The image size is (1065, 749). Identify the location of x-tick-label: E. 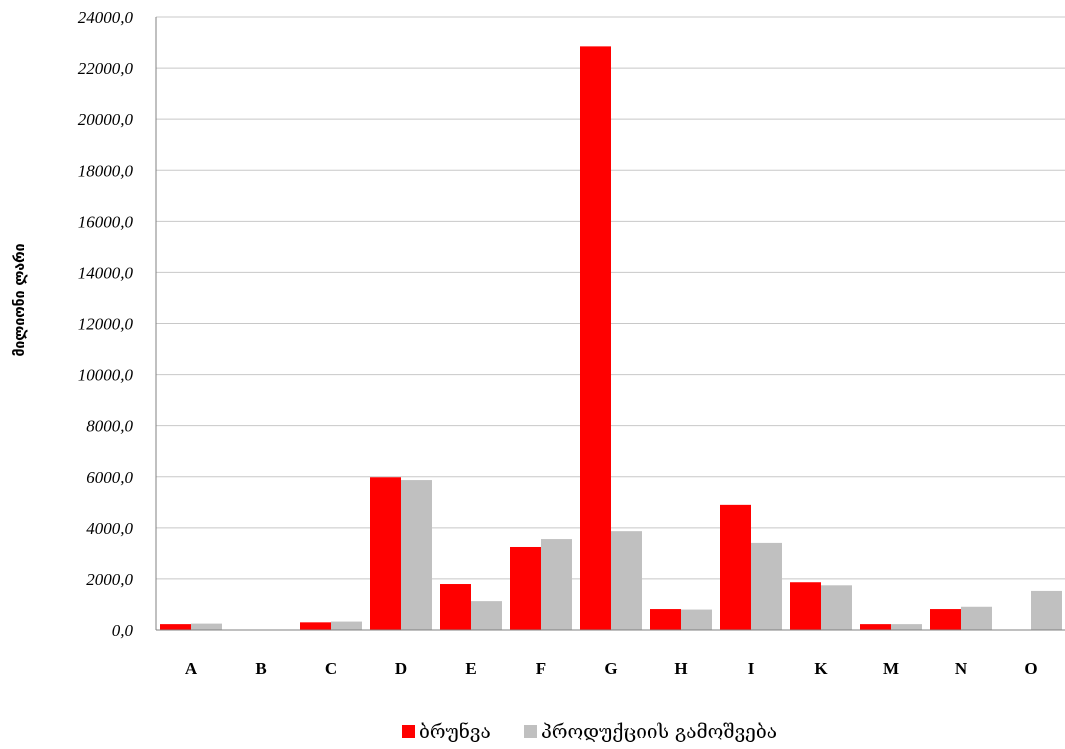
(470, 668).